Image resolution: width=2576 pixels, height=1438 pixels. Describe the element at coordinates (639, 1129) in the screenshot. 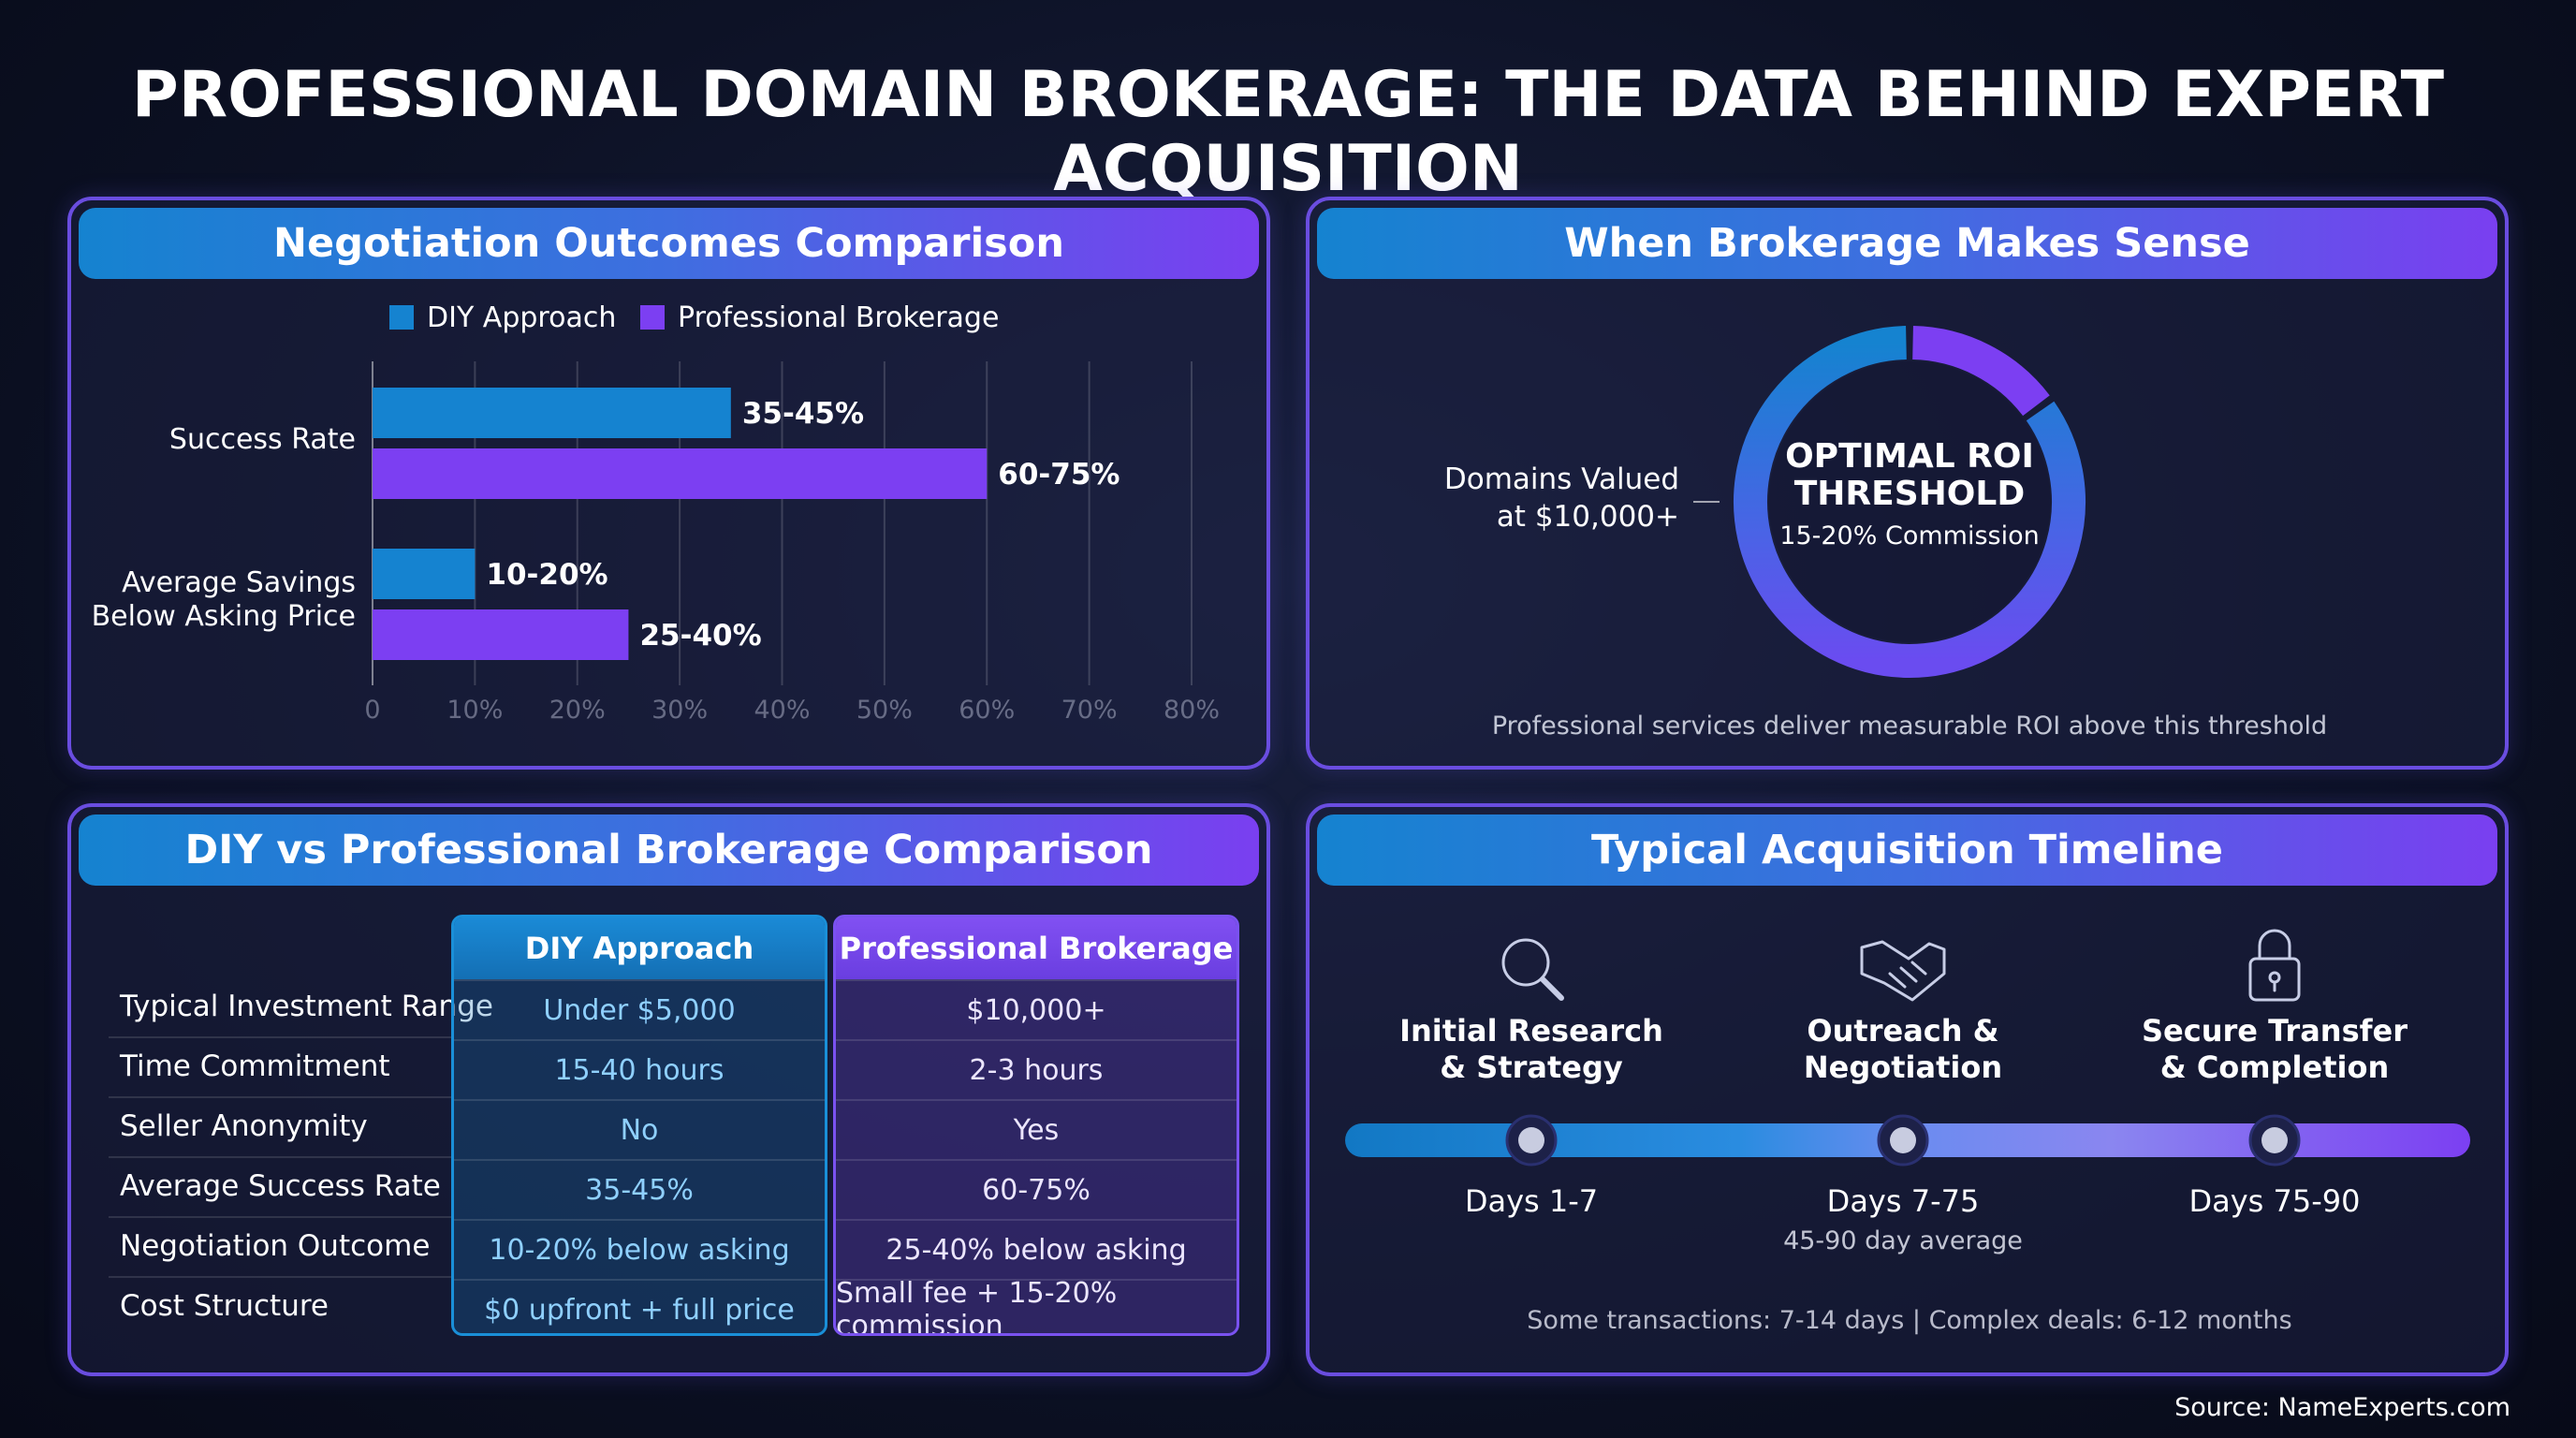

I see `diy-cell: No` at that location.